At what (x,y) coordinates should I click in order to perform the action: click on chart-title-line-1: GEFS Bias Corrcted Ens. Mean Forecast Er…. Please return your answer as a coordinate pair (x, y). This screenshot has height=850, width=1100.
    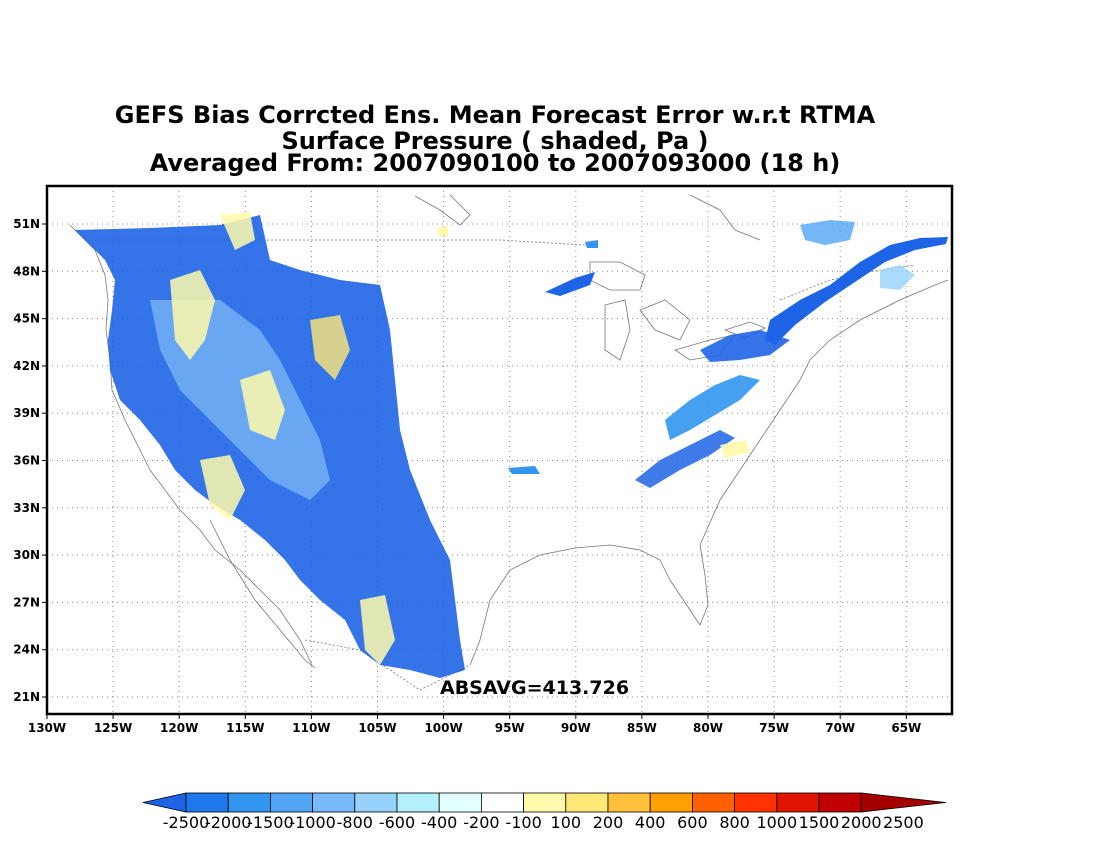
    Looking at the image, I should click on (495, 115).